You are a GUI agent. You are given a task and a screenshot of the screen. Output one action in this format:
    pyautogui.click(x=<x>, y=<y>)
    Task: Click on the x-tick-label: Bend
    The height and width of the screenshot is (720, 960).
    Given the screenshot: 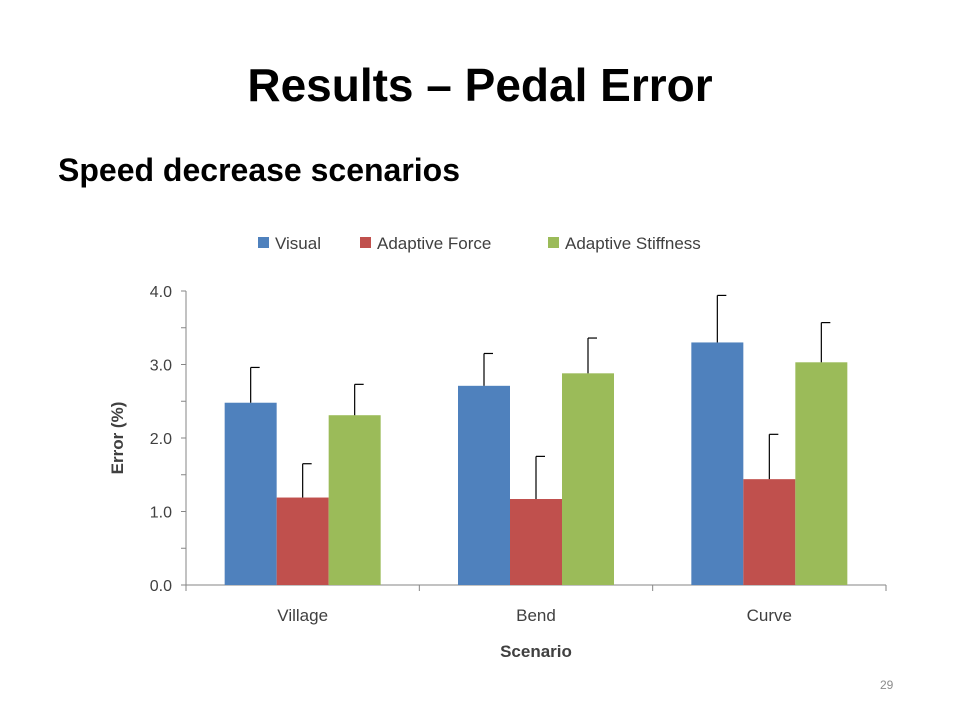 What is the action you would take?
    pyautogui.click(x=536, y=615)
    